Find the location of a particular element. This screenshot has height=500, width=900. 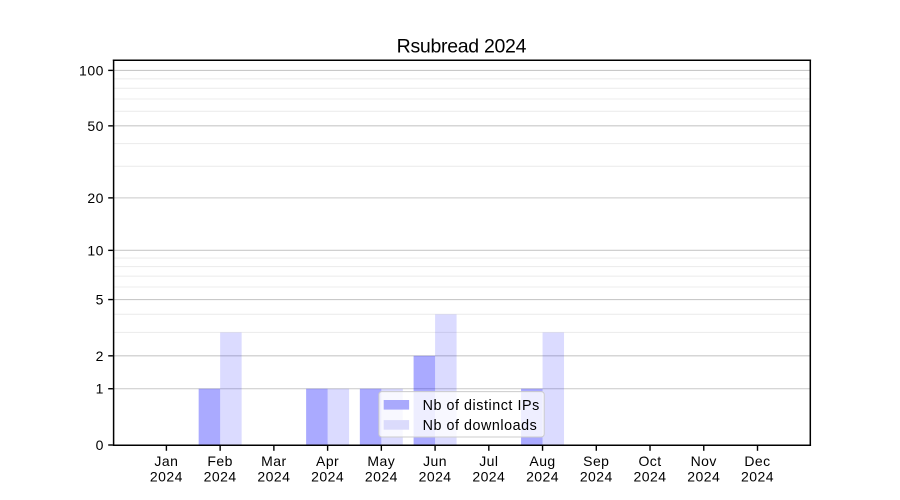

svg-text: 1 is located at coordinates (100, 389).